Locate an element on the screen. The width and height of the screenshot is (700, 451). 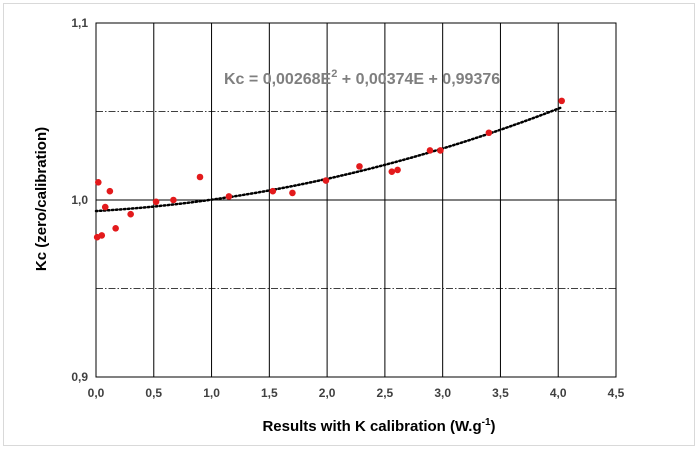
x-tick-label: 4,5 is located at coordinates (616, 393).